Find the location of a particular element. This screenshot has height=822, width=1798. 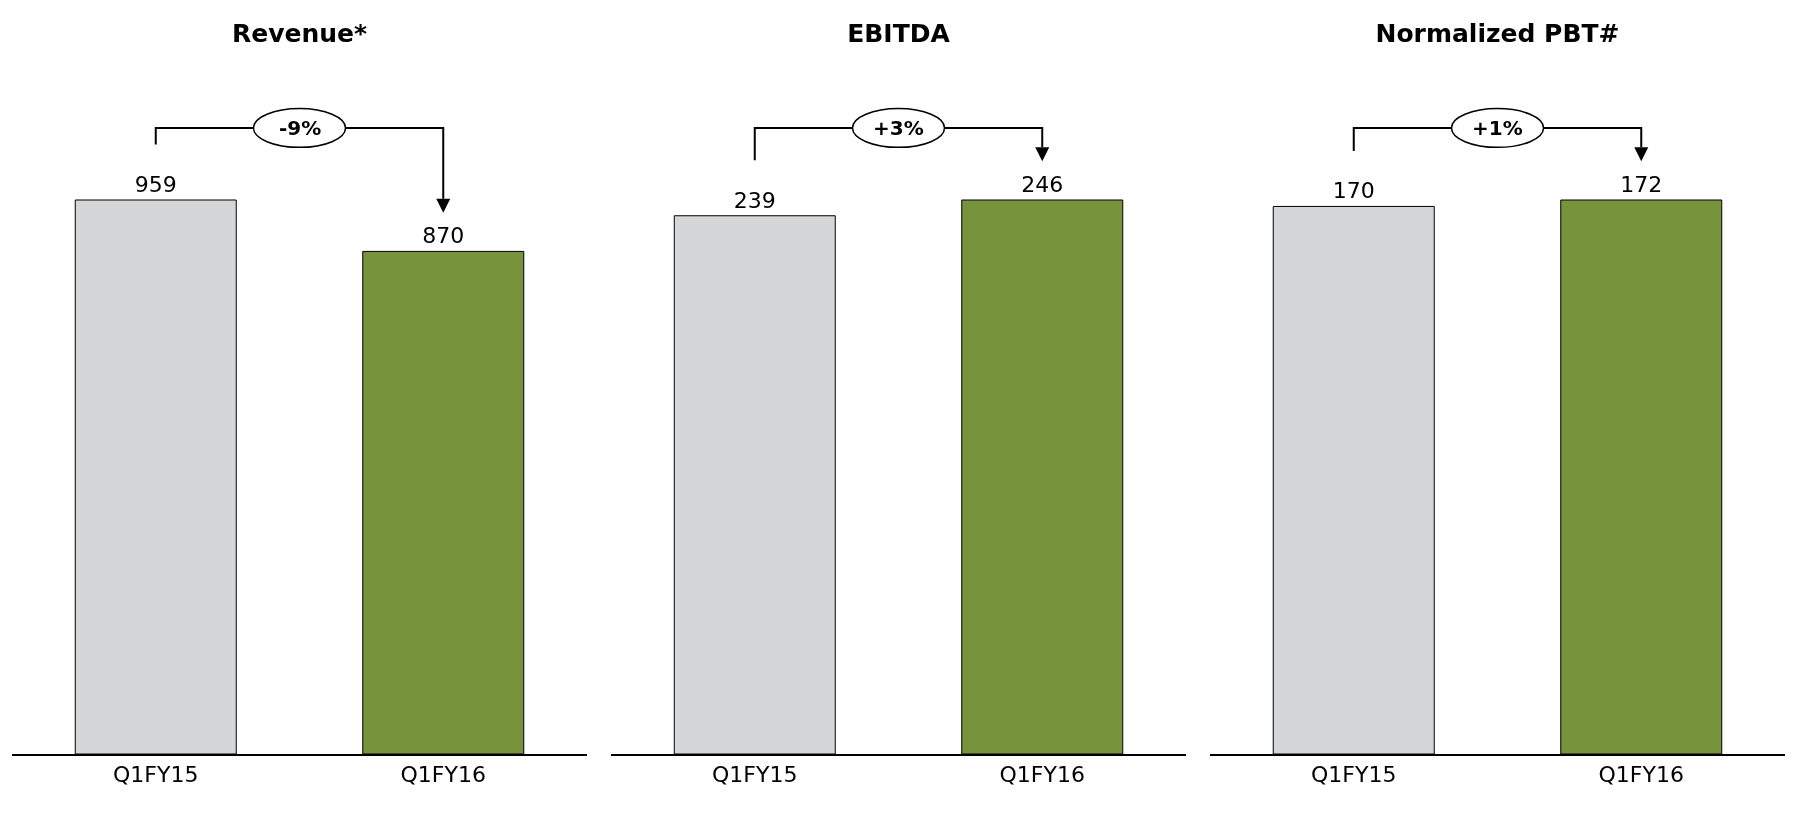

data-label: 170 is located at coordinates (1353, 191).